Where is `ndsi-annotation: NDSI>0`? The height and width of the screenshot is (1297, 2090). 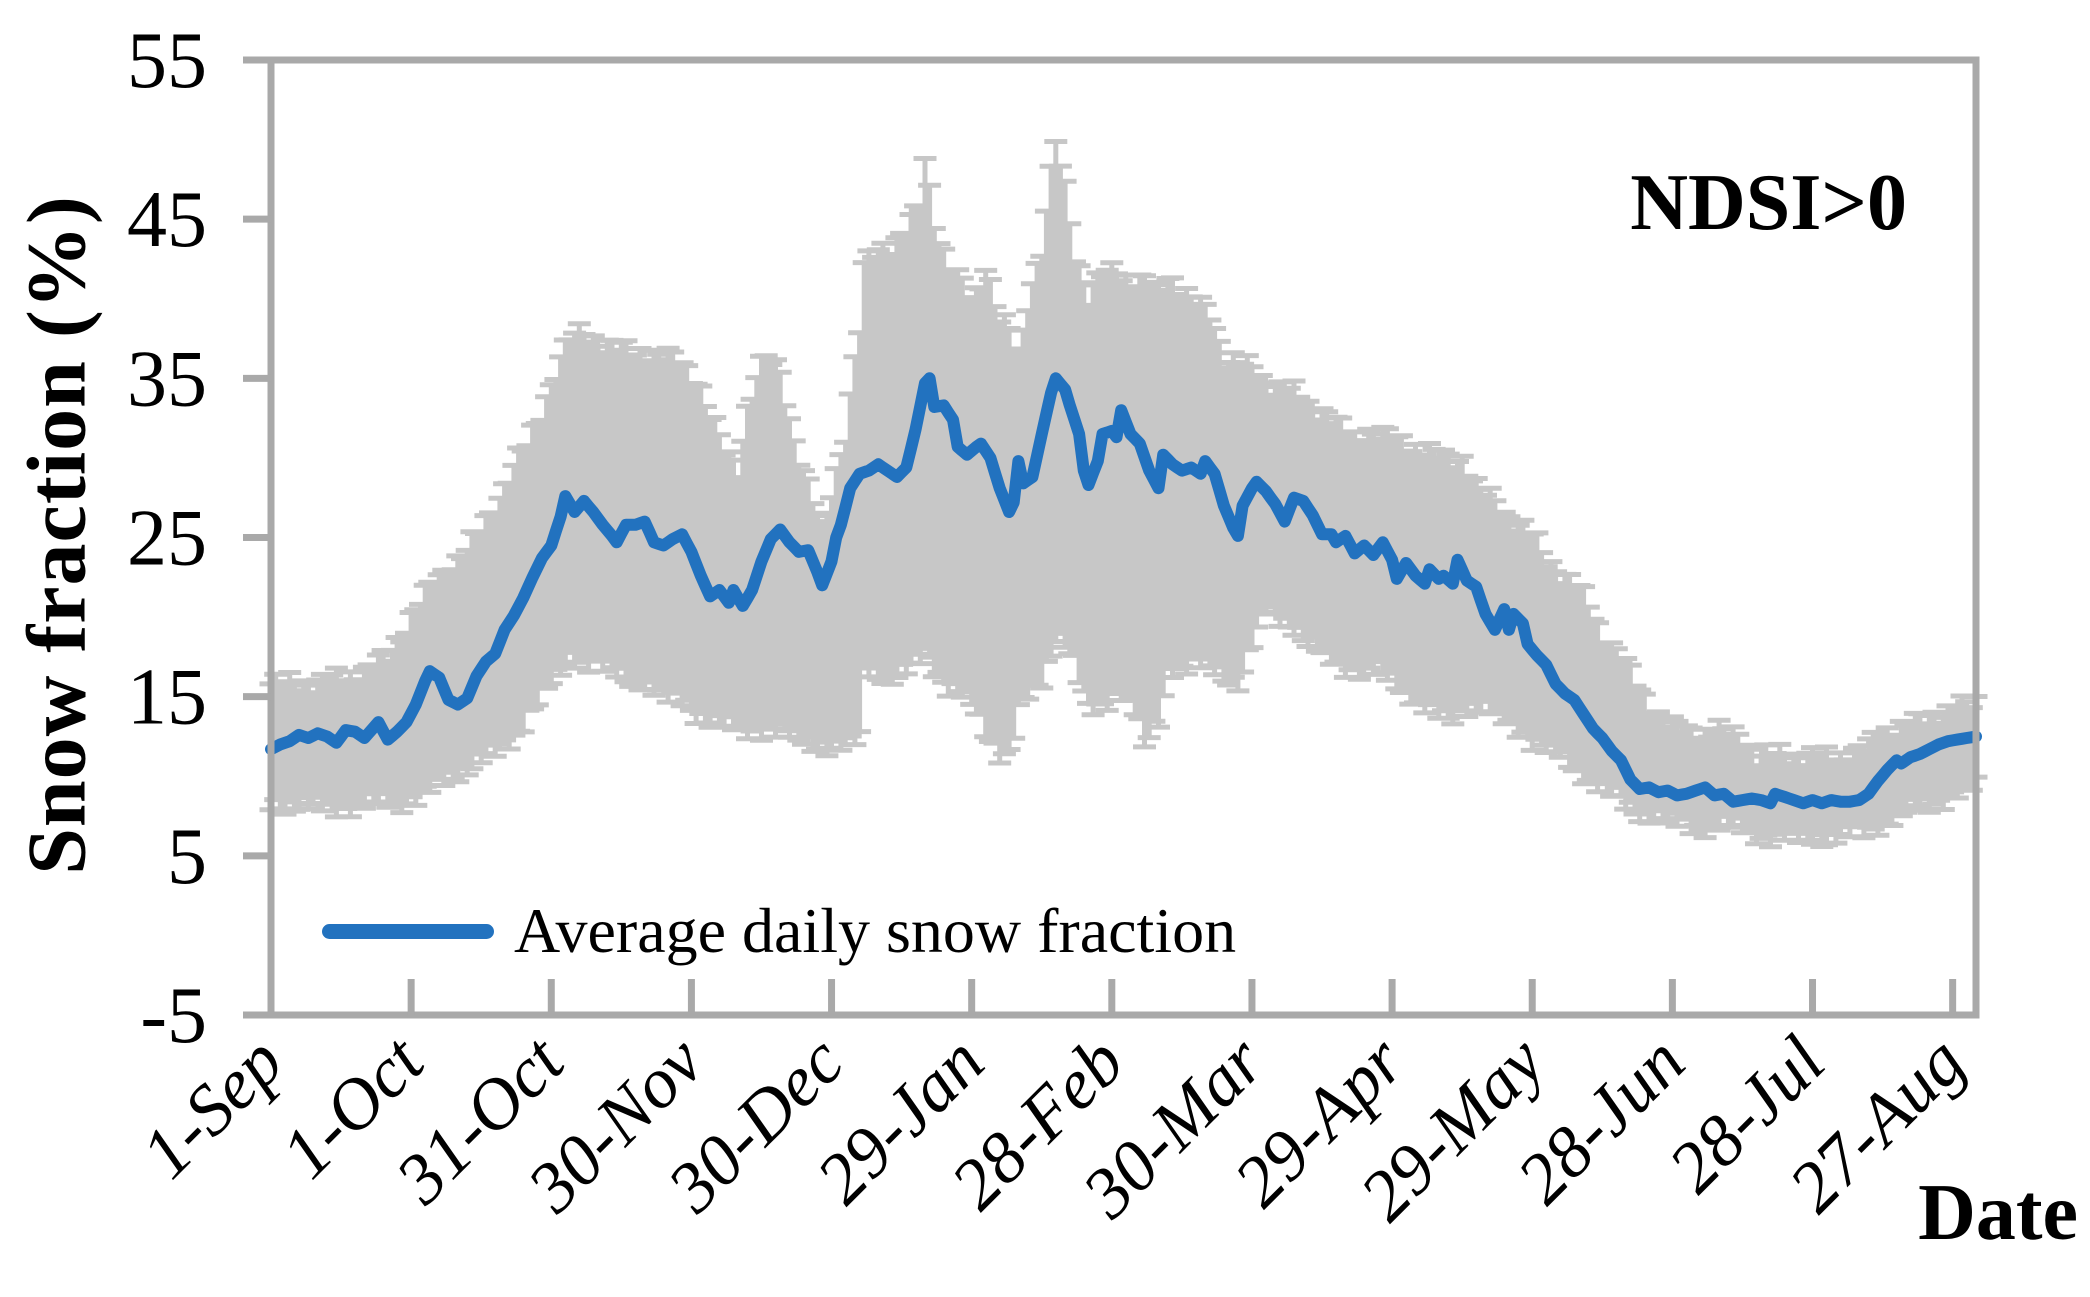 ndsi-annotation: NDSI>0 is located at coordinates (1768, 203).